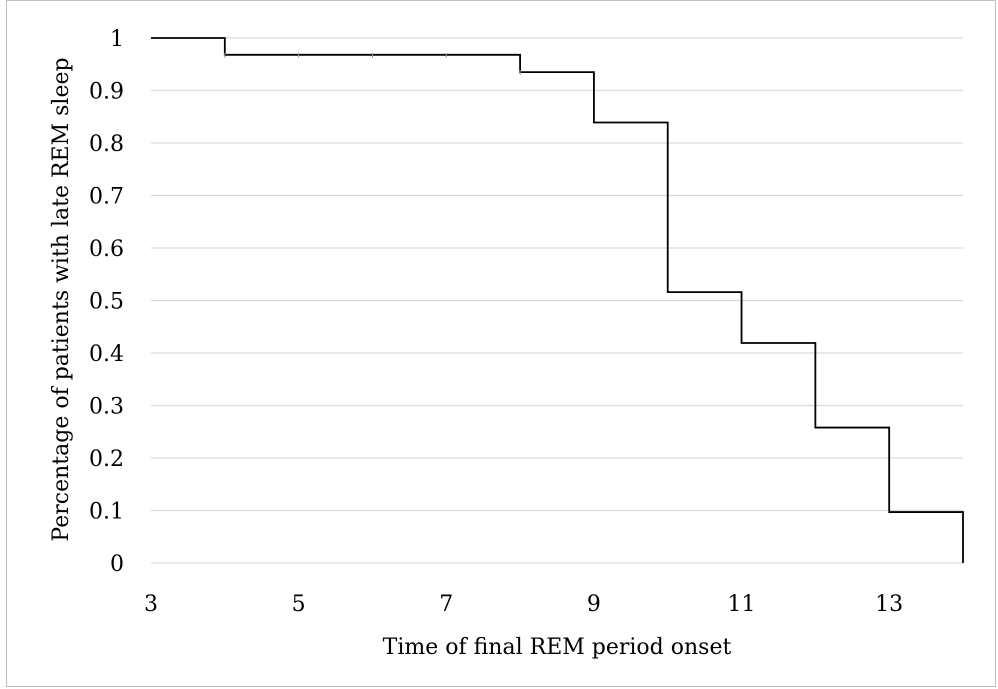 The width and height of the screenshot is (998, 689). I want to click on x-tick-label: 11, so click(742, 604).